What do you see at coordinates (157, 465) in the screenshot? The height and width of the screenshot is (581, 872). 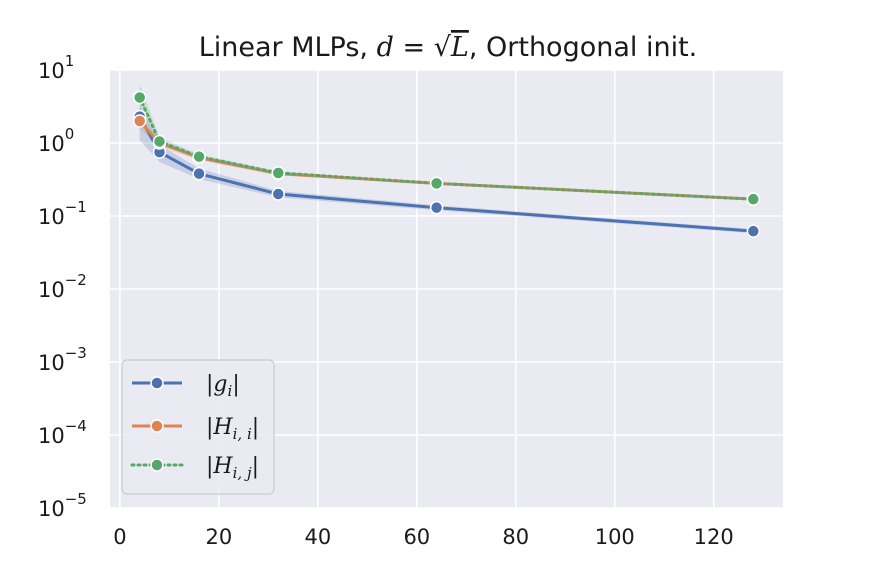 I see `legend-marker-hij` at bounding box center [157, 465].